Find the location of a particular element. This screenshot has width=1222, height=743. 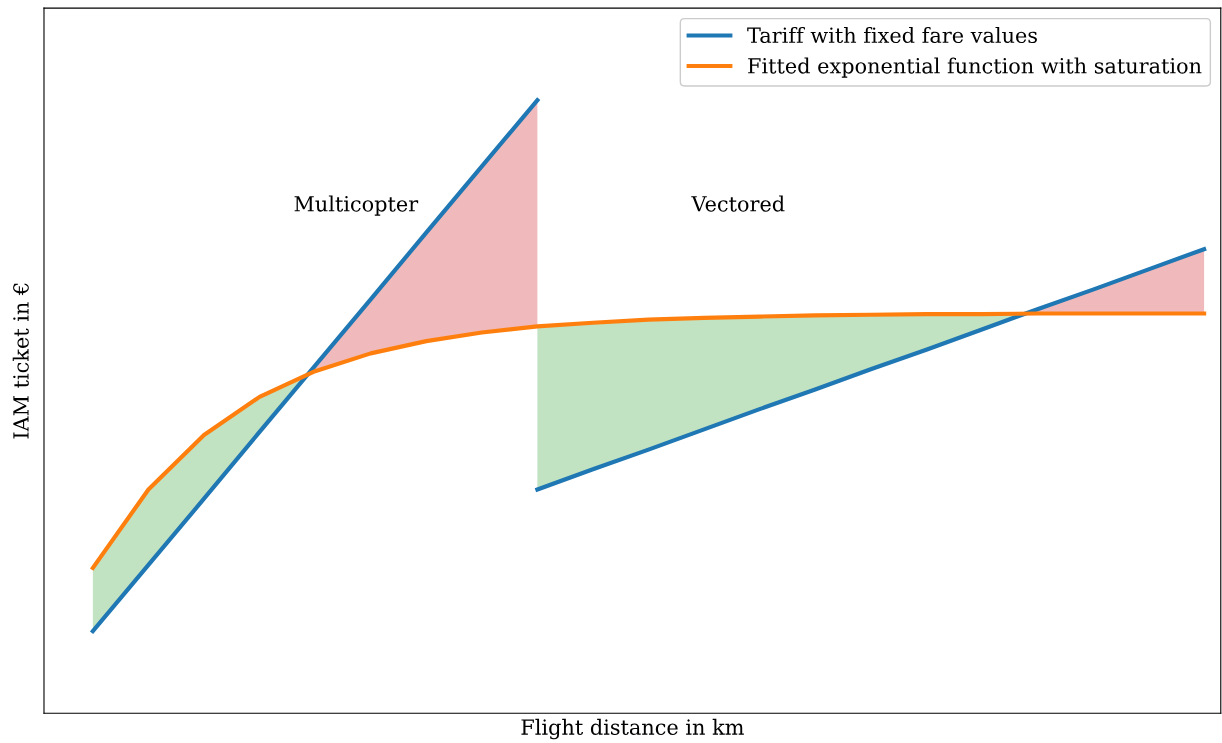

y-axis-title: IAM ticket in € is located at coordinates (20, 361).